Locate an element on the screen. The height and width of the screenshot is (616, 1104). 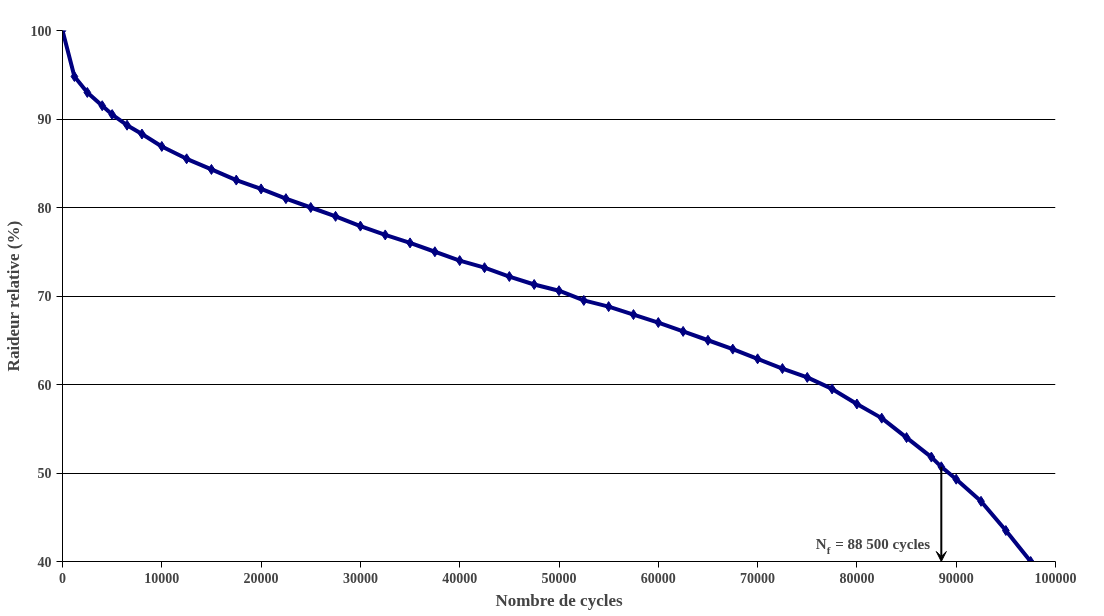
x-tick-label: 90000 is located at coordinates (956, 578).